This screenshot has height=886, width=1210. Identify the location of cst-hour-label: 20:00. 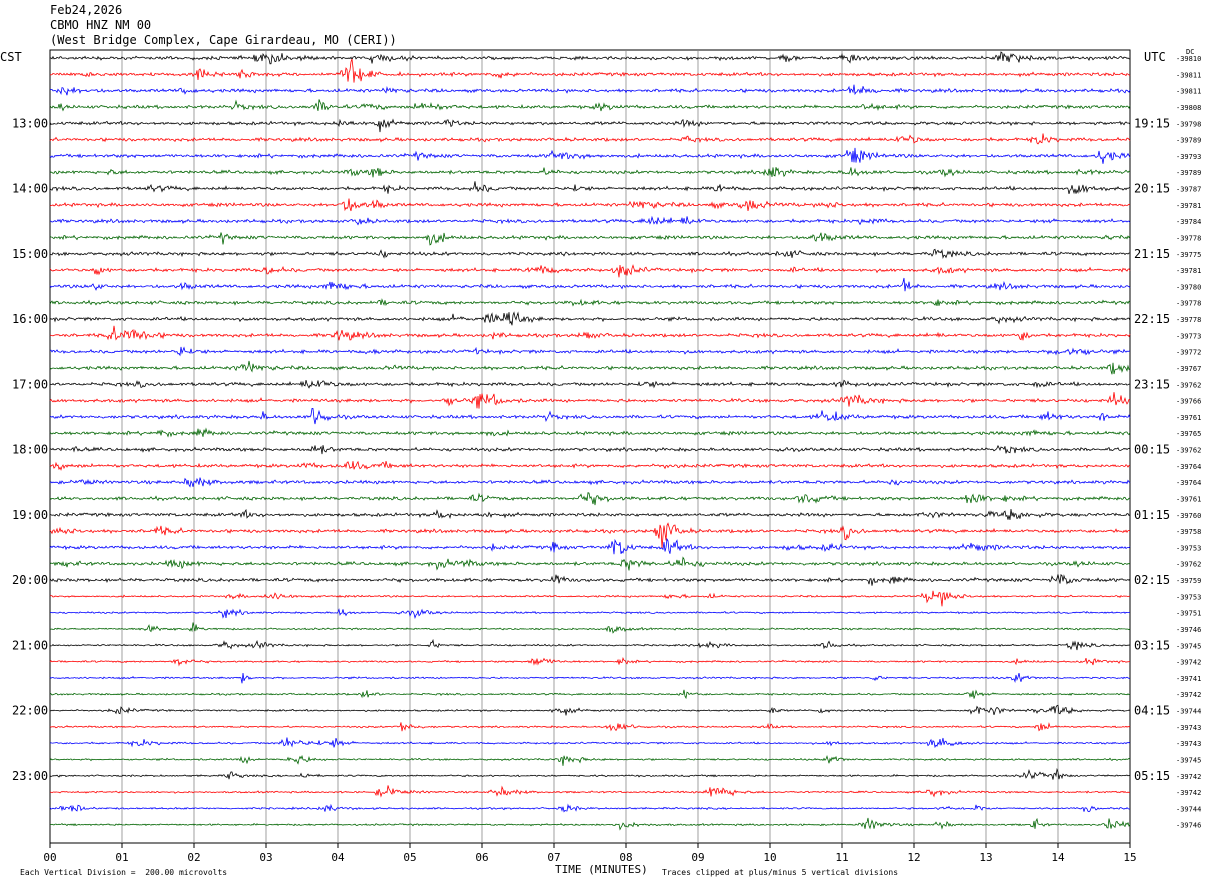
(30, 580).